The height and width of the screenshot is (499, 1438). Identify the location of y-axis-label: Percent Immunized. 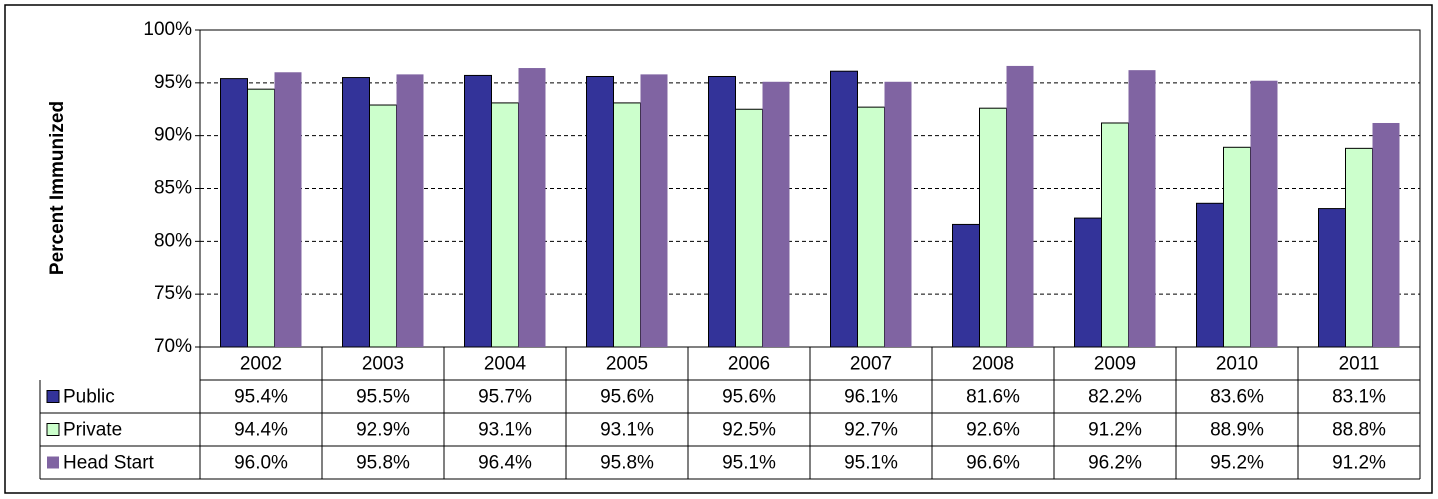
(57, 188).